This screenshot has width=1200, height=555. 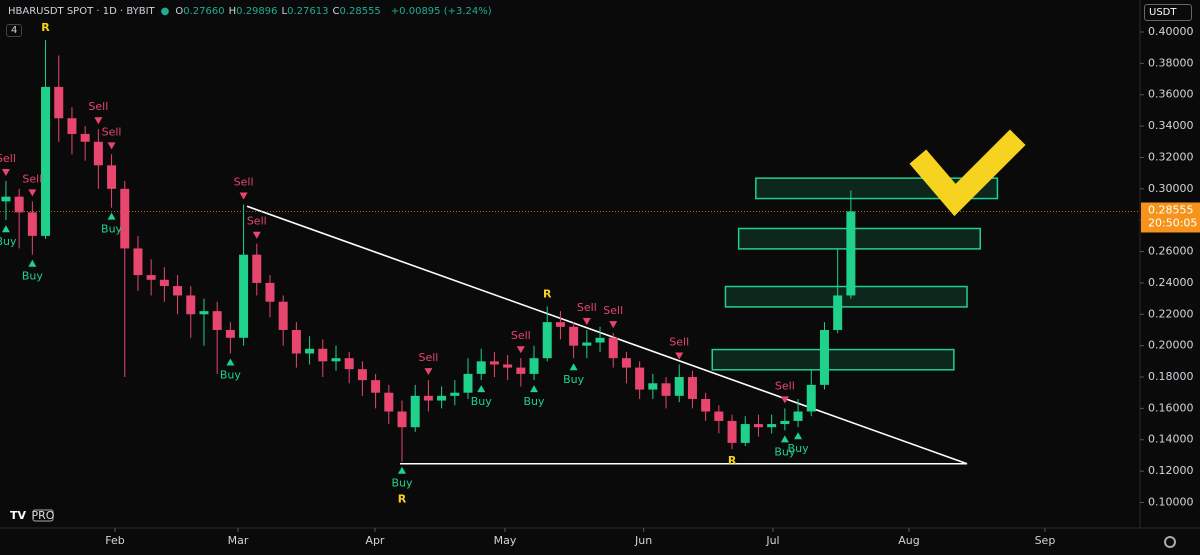 What do you see at coordinates (643, 540) in the screenshot?
I see `x-tick-label: Jun` at bounding box center [643, 540].